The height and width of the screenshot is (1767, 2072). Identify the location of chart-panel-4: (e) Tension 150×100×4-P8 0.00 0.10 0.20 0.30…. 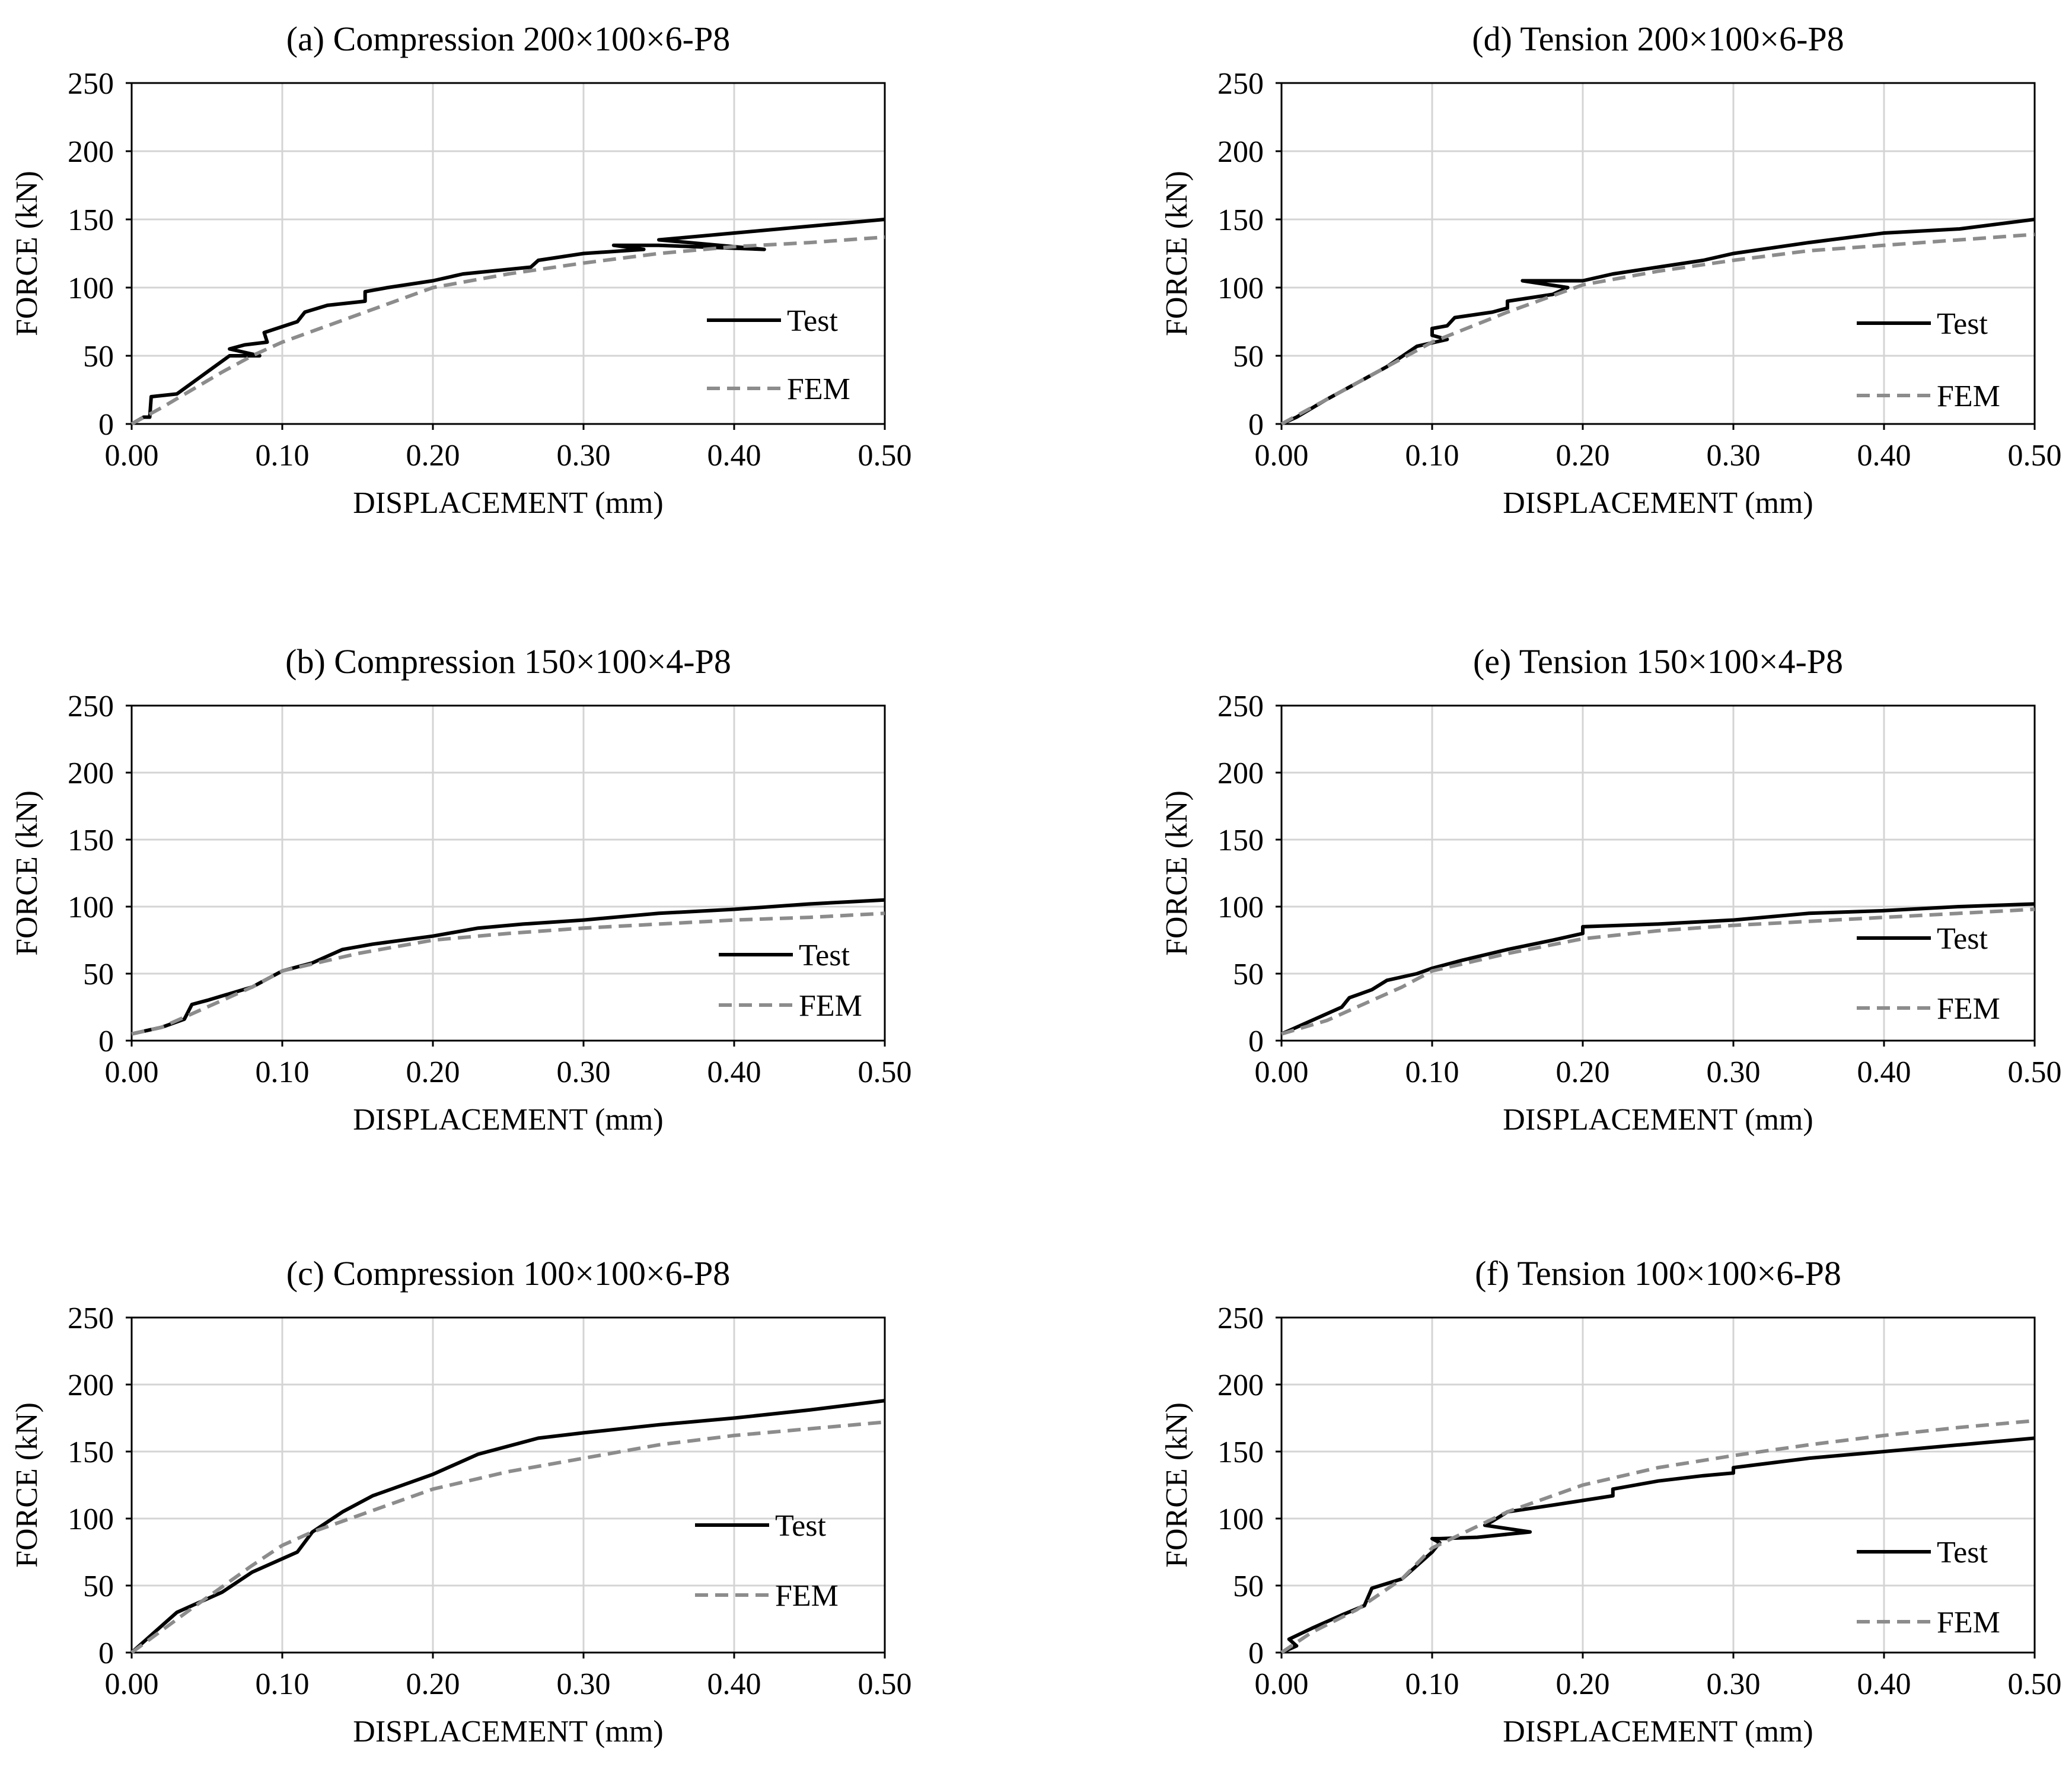
(1611, 890).